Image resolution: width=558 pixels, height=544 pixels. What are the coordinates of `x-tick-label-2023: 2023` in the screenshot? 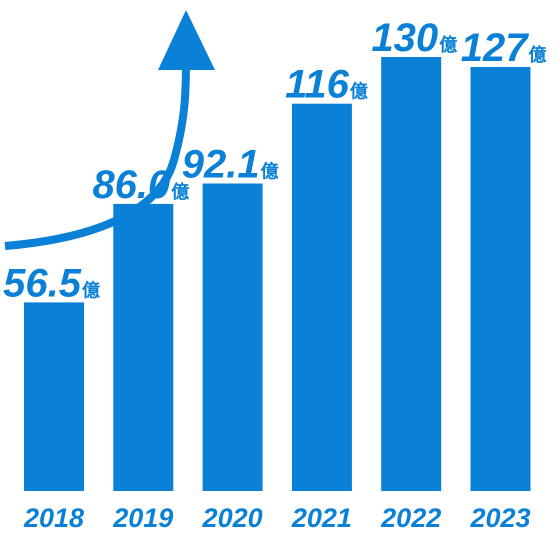 It's located at (499, 518).